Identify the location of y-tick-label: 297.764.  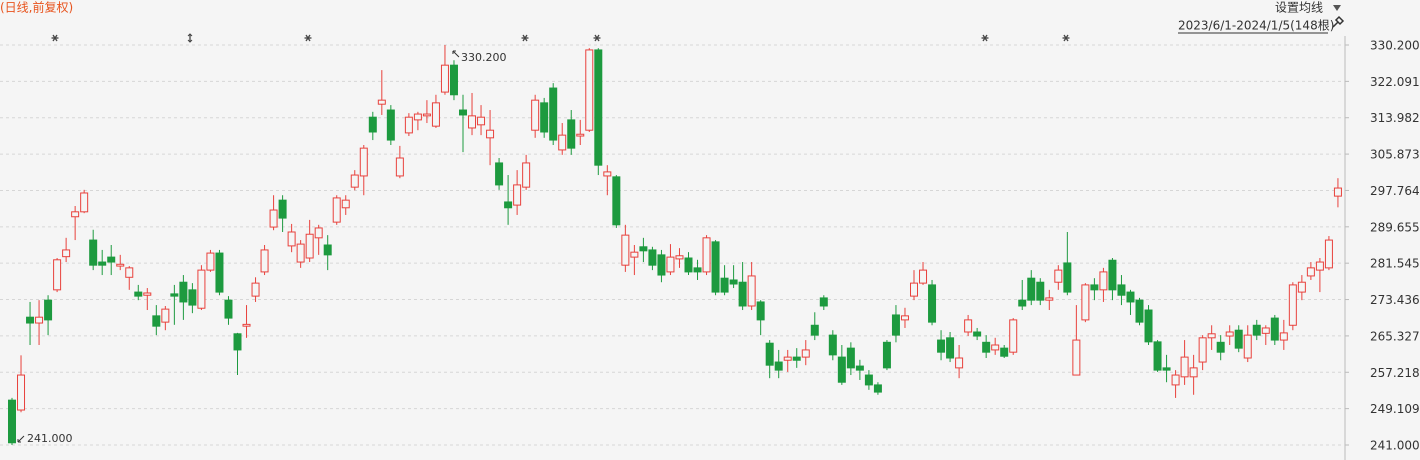
(1395, 191).